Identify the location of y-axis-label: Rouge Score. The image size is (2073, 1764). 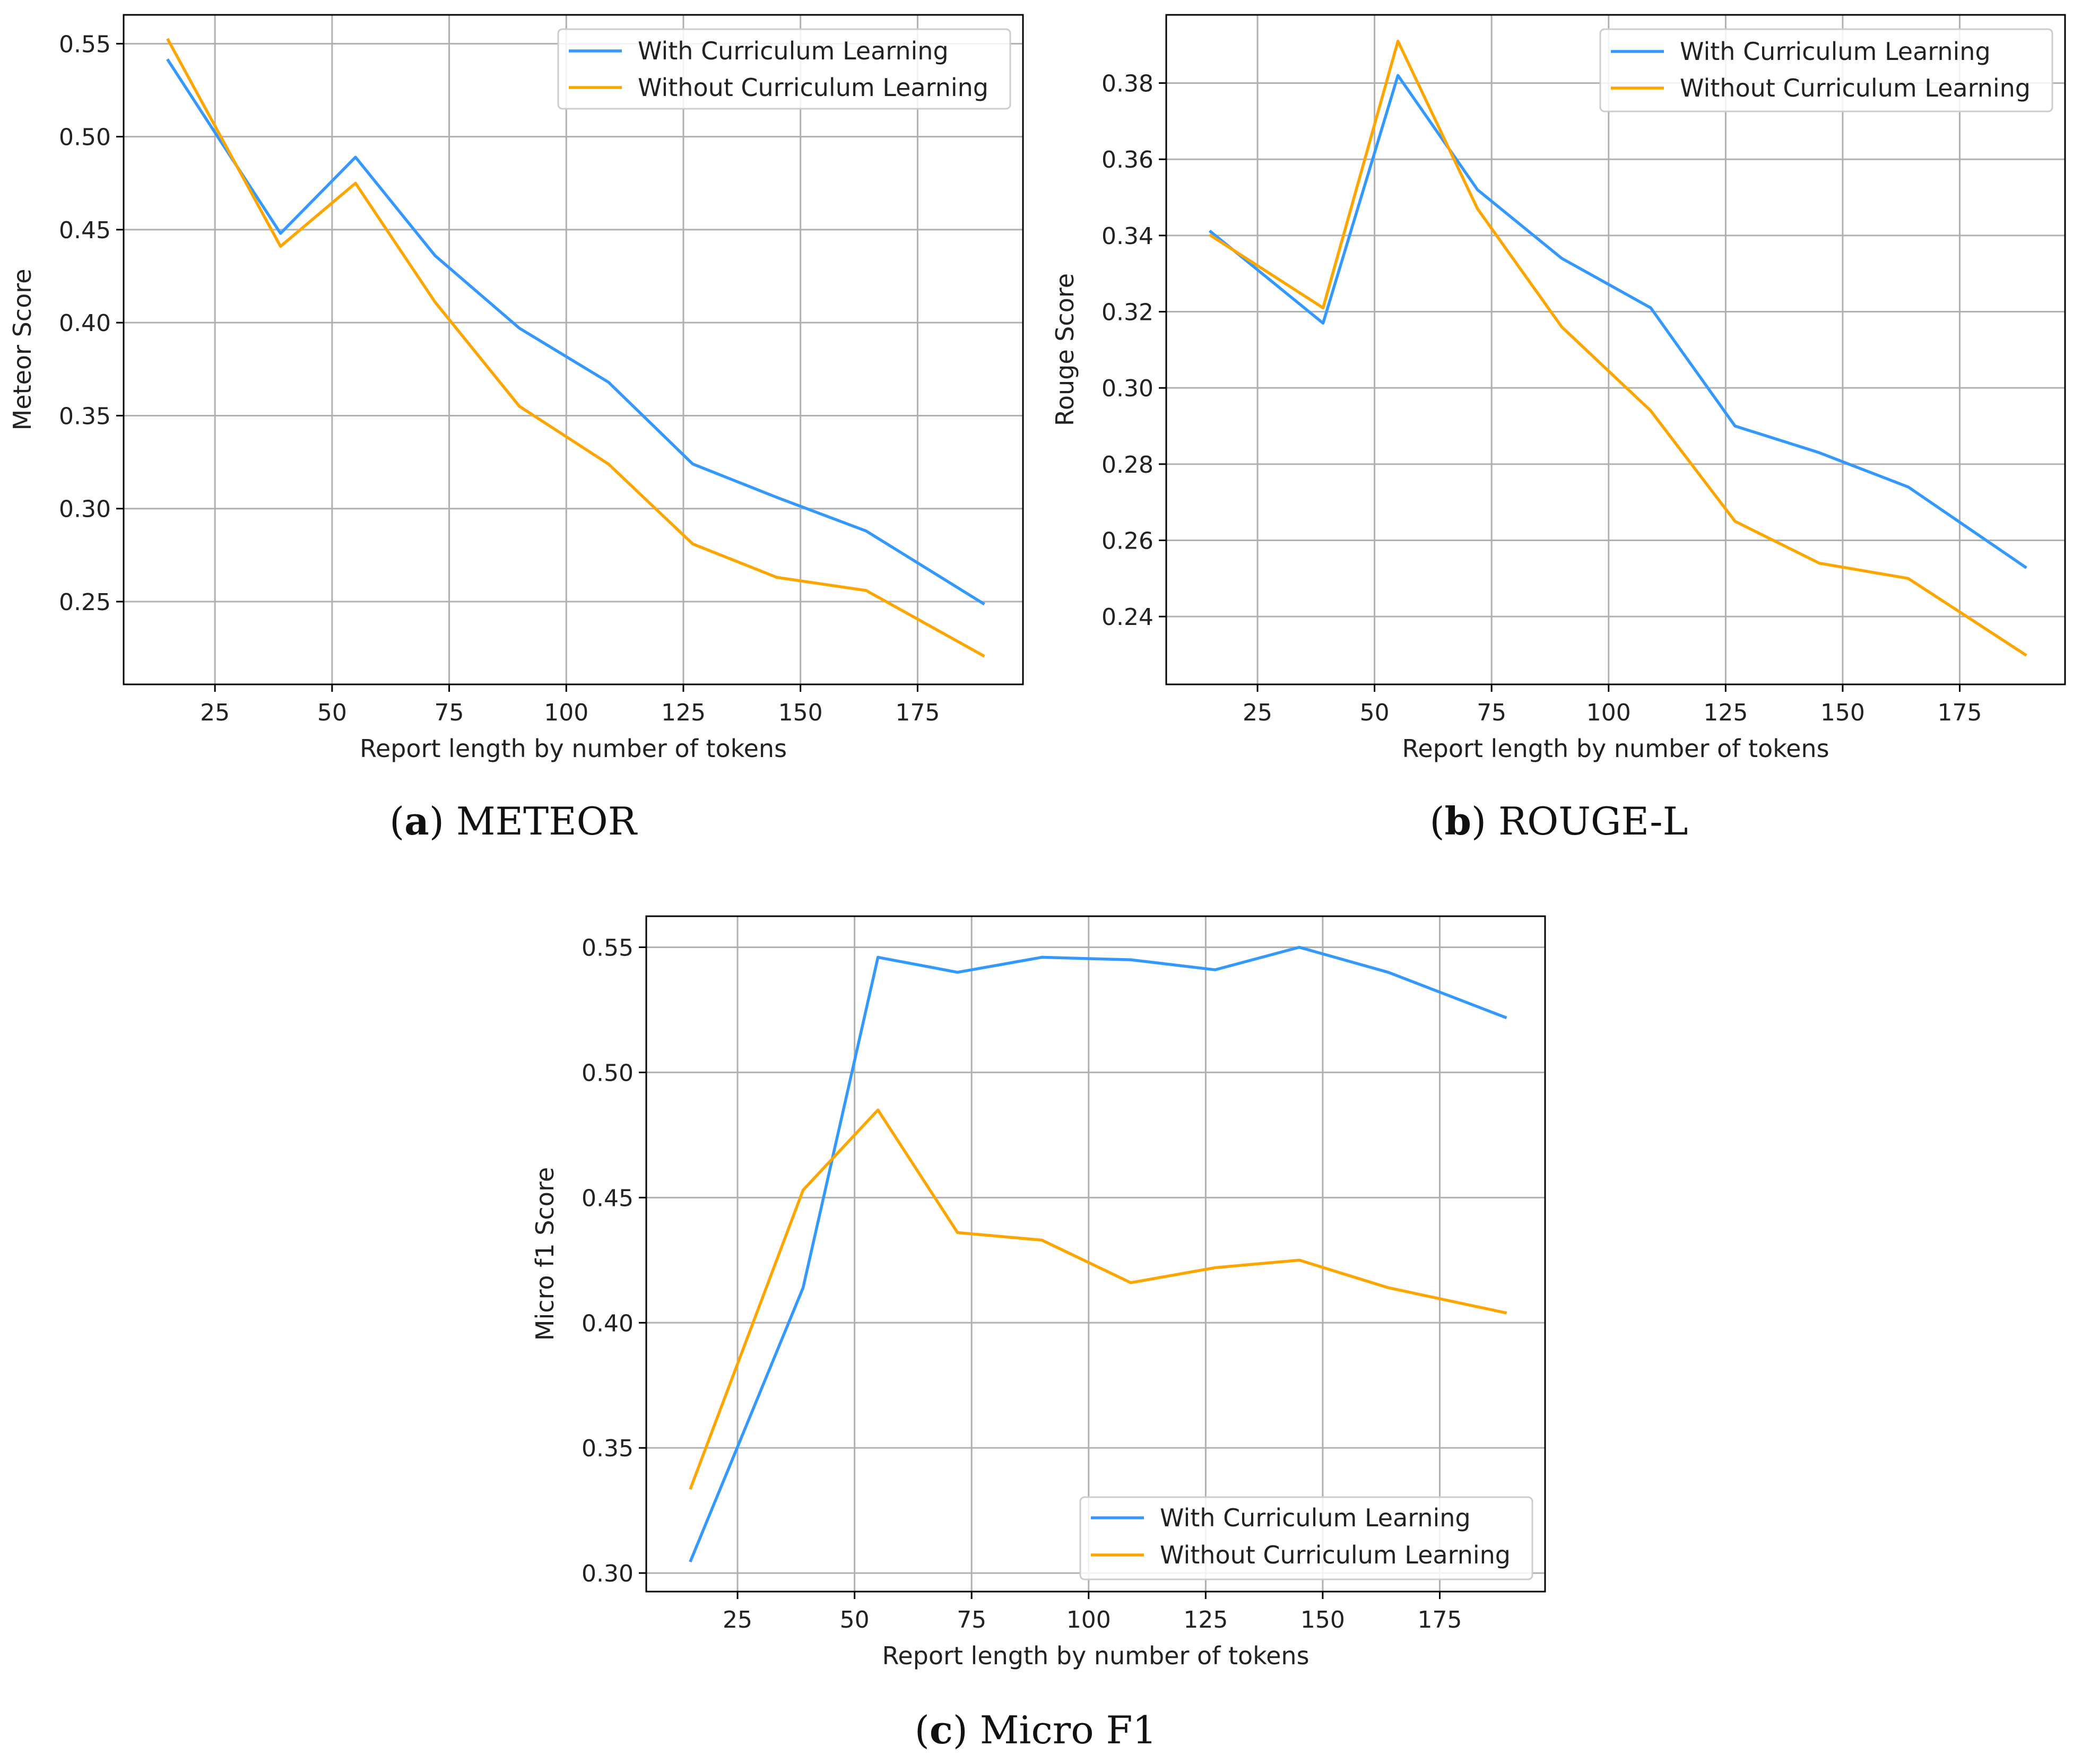
(1065, 350).